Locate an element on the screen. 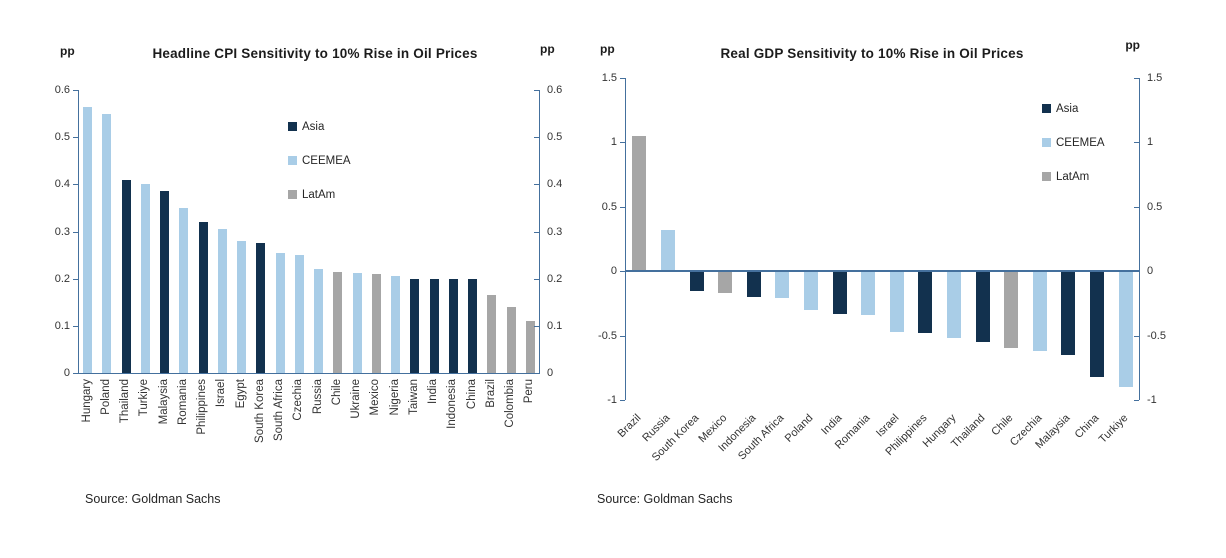  source-note-right: Source: Goldman Sachs is located at coordinates (665, 499).